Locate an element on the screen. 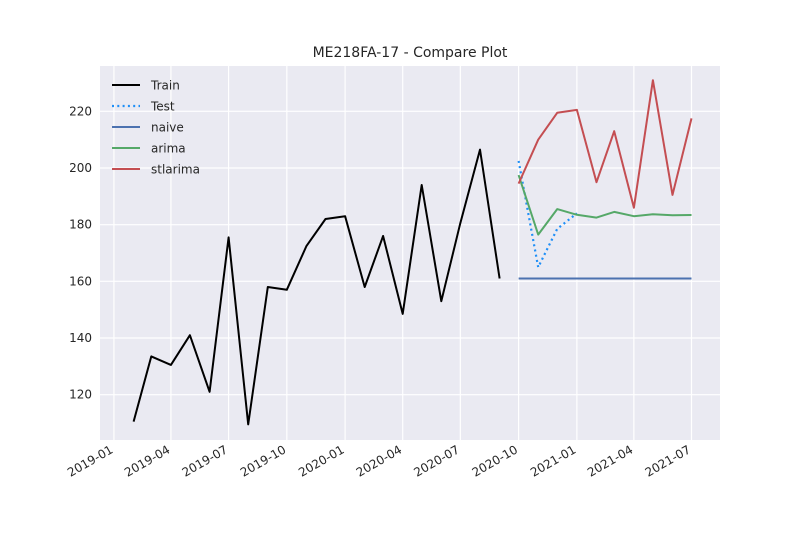 This screenshot has height=550, width=800. y-tick-label: 220 is located at coordinates (80, 111).